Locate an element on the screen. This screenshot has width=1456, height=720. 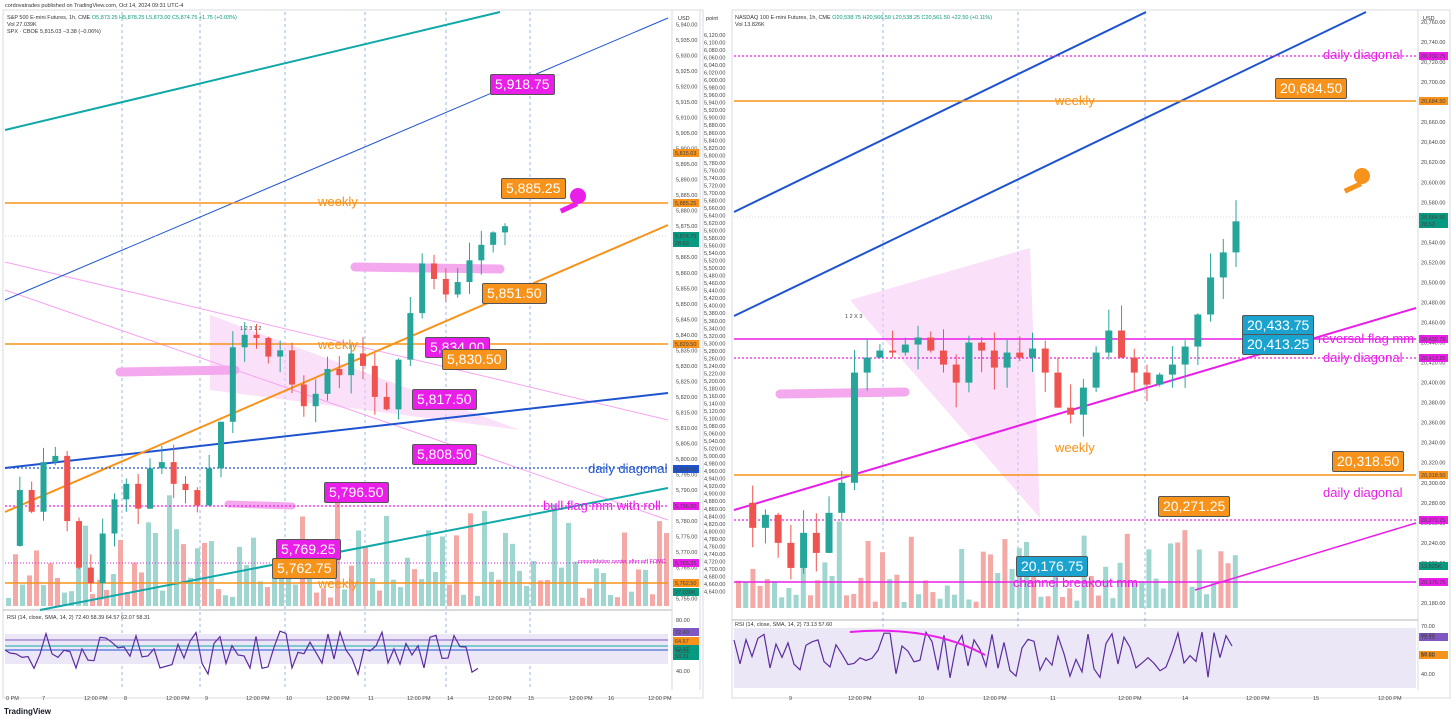
mid-price-tick-17: 5,780.00 is located at coordinates (714, 164).